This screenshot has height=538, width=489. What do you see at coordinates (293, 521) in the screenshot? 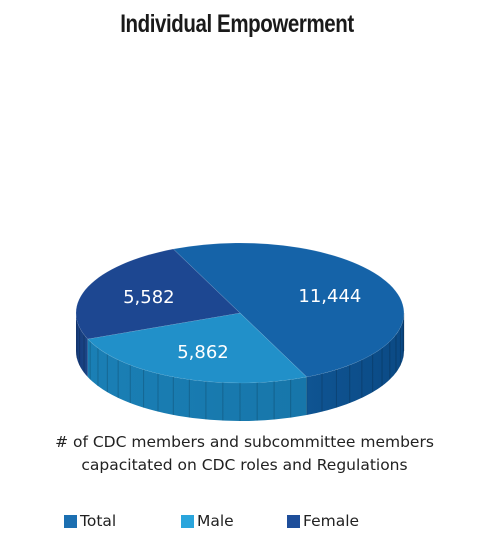
I see `legend-swatch-female` at bounding box center [293, 521].